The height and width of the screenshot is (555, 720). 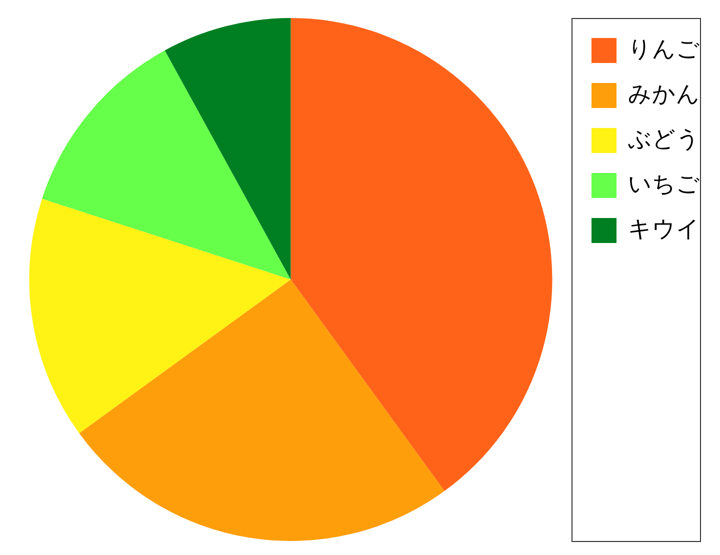 What do you see at coordinates (664, 94) in the screenshot?
I see `legend-label: みかん` at bounding box center [664, 94].